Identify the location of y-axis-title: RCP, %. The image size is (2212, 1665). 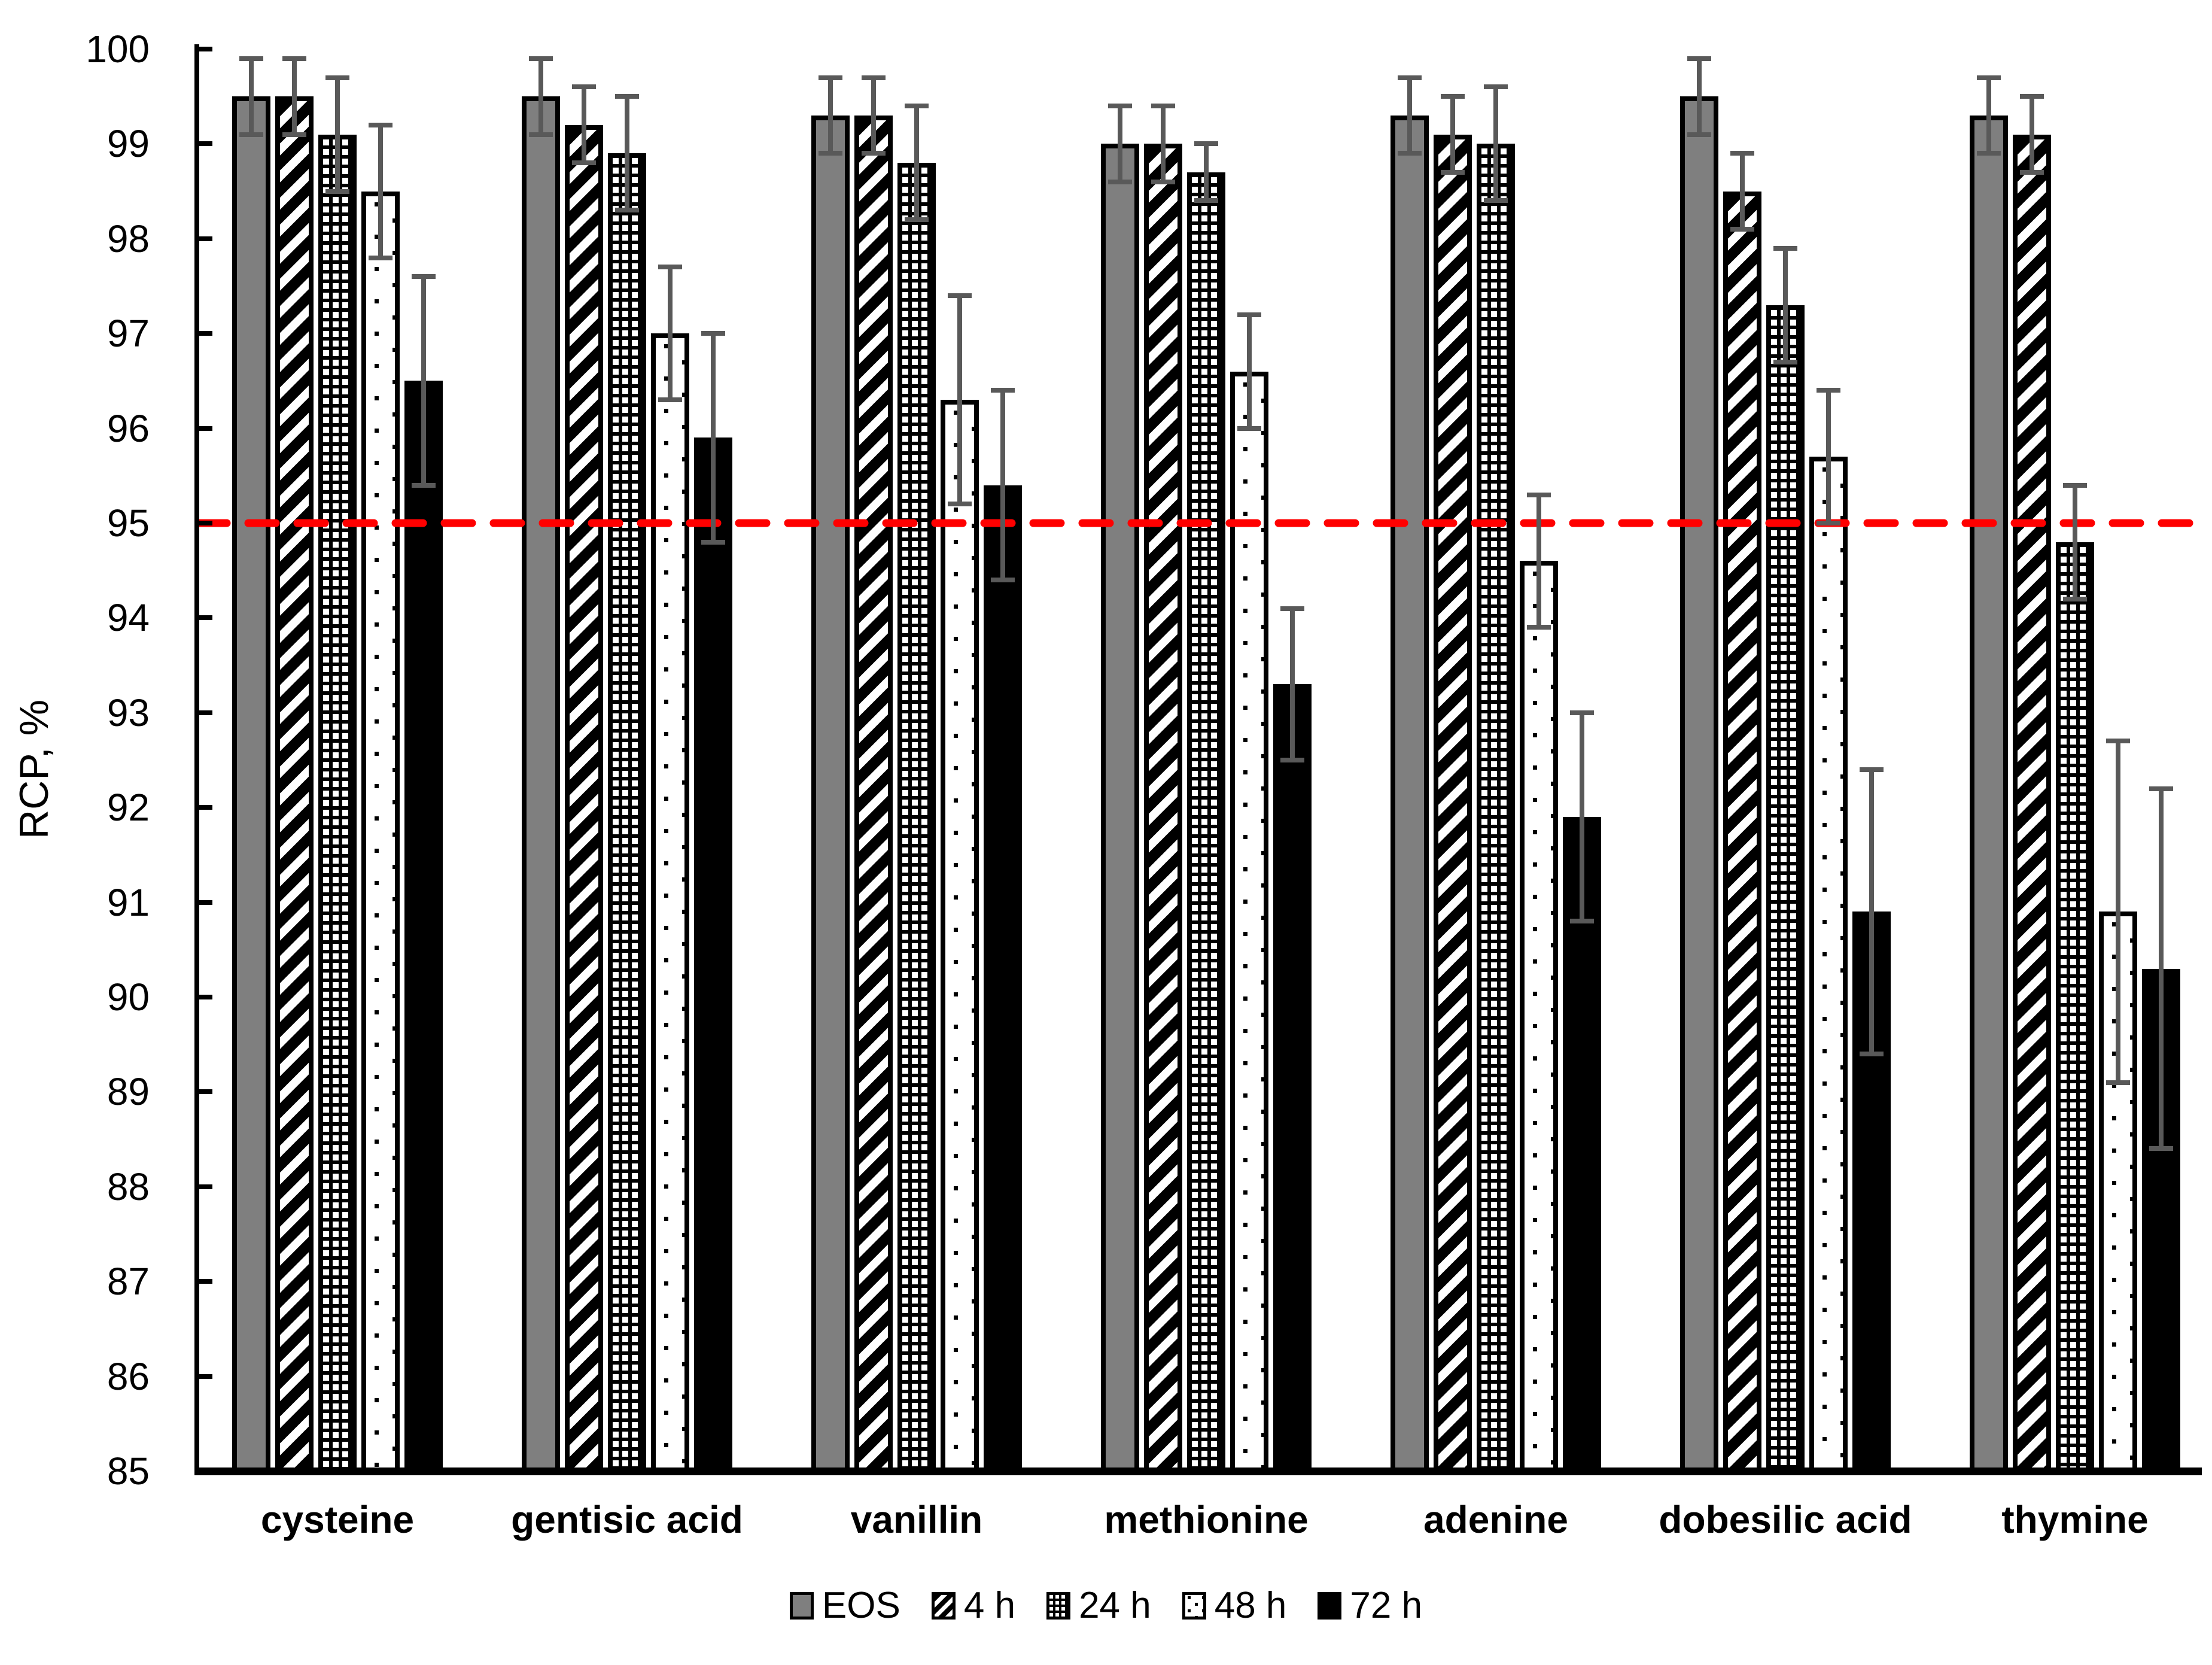
(34, 769).